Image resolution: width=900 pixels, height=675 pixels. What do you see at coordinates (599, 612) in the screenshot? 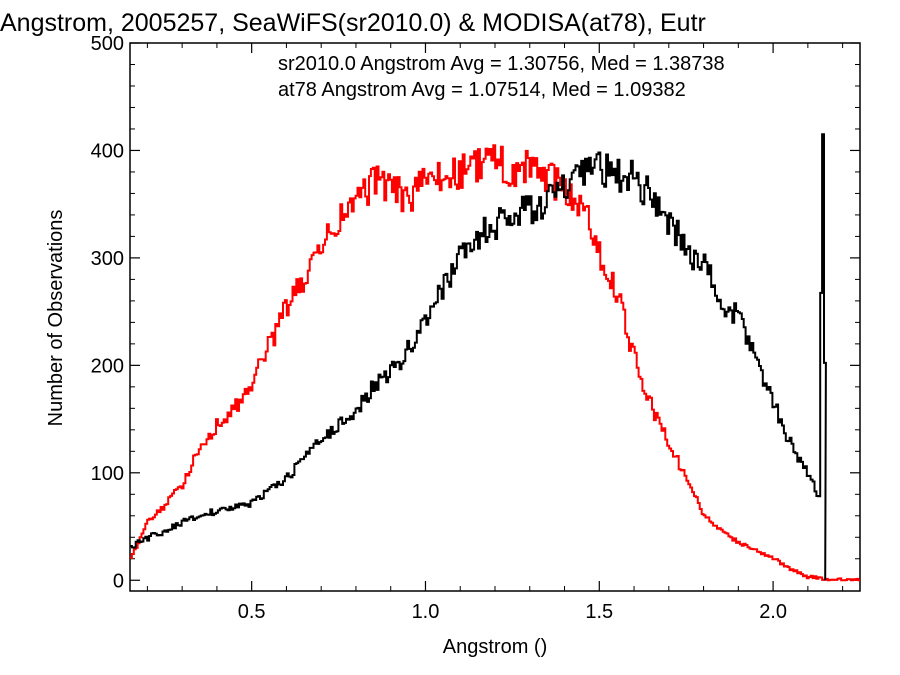
I see `x-tick-label: 1.5` at bounding box center [599, 612].